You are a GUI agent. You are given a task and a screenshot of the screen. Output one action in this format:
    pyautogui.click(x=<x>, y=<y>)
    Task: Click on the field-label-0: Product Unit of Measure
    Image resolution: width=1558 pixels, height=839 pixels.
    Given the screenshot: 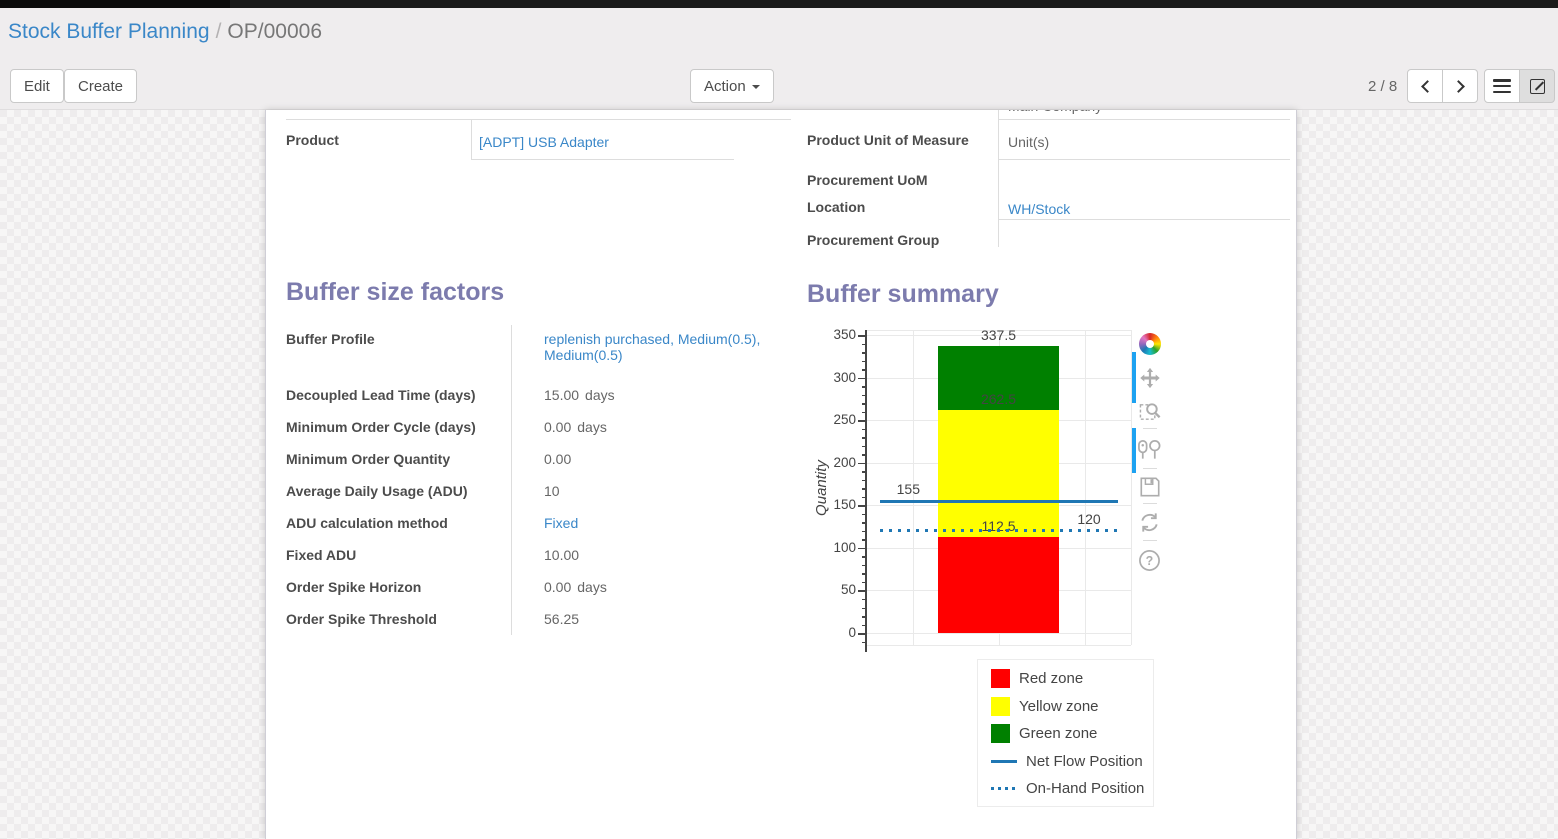 What is the action you would take?
    pyautogui.click(x=888, y=140)
    